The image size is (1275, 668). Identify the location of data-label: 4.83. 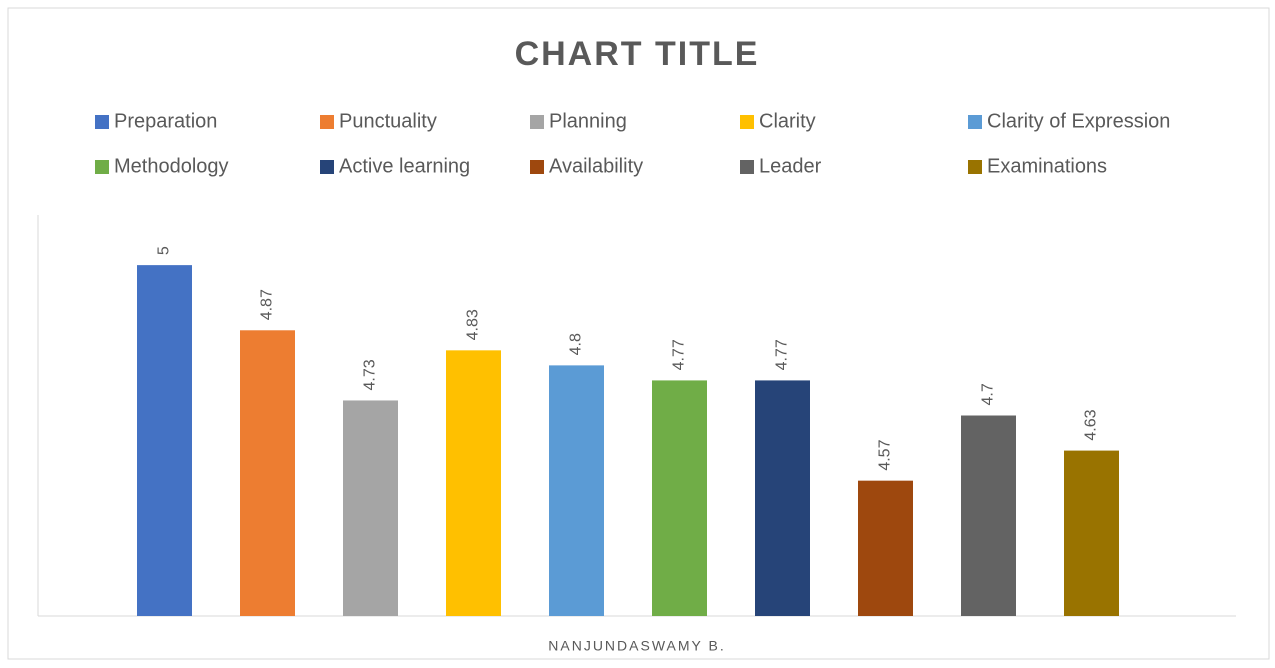
(473, 324).